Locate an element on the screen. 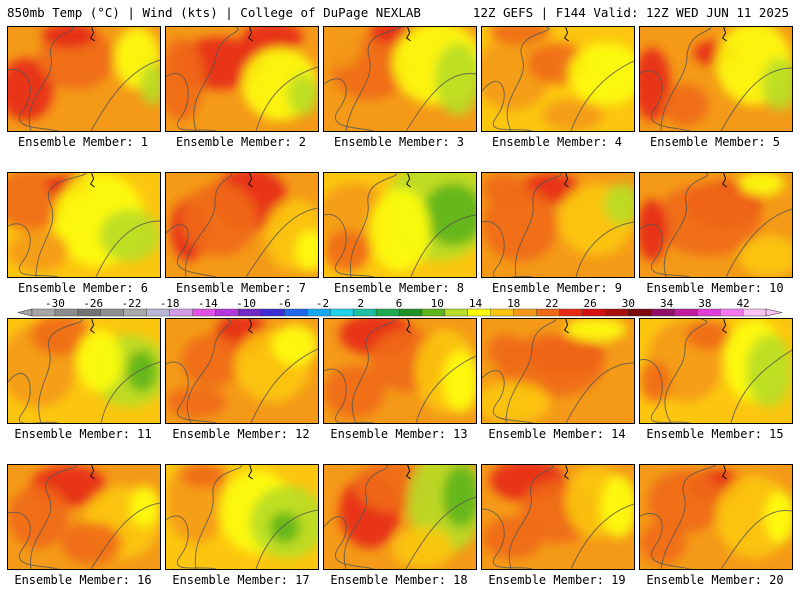  ensemble-member-label: Ensemble Member: 11 is located at coordinates (83, 434).